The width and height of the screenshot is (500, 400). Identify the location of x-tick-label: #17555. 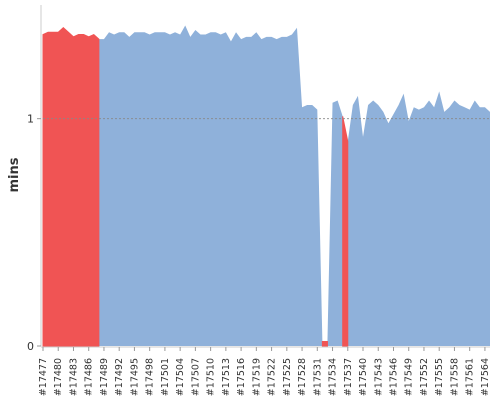
(439, 377).